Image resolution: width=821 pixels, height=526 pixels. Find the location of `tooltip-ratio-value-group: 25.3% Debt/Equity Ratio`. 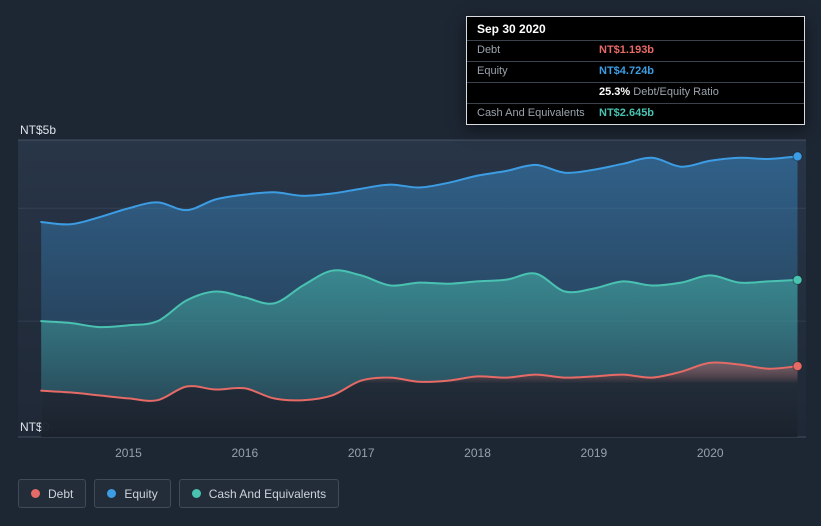

tooltip-ratio-value-group: 25.3% Debt/Equity Ratio is located at coordinates (696, 92).